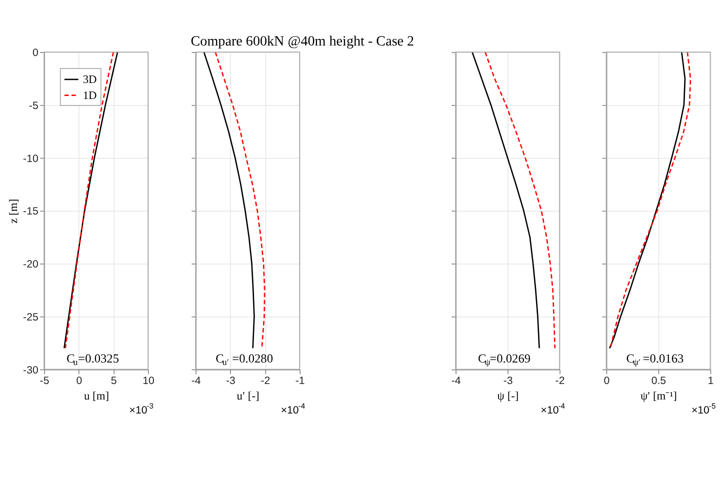 This screenshot has width=727, height=481. Describe the element at coordinates (148, 380) in the screenshot. I see `x-tick-label: 10` at that location.